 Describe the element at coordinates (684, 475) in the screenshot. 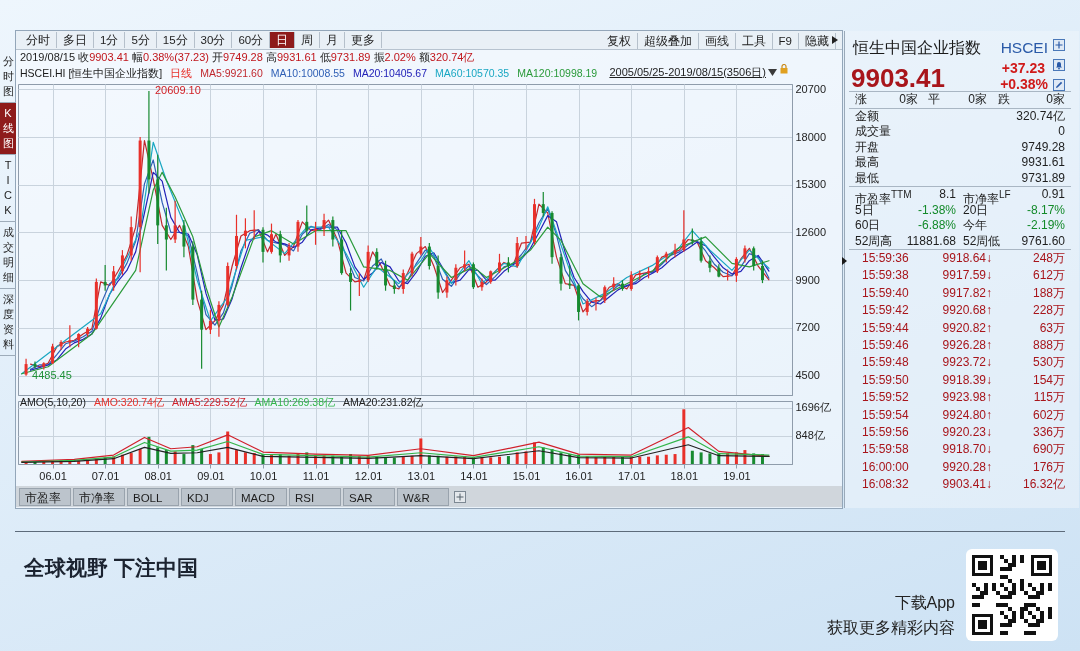

I see `x-tick-label: 18.01` at that location.